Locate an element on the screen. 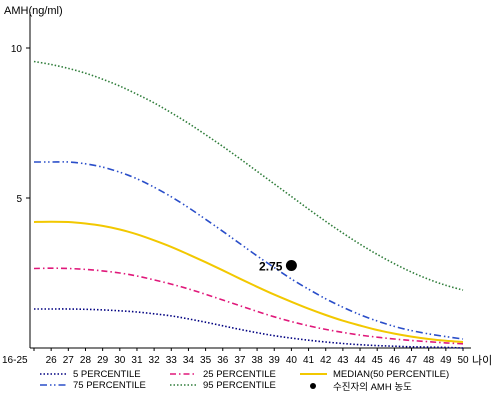 The image size is (500, 400). x-tick-label: 44 is located at coordinates (360, 360).